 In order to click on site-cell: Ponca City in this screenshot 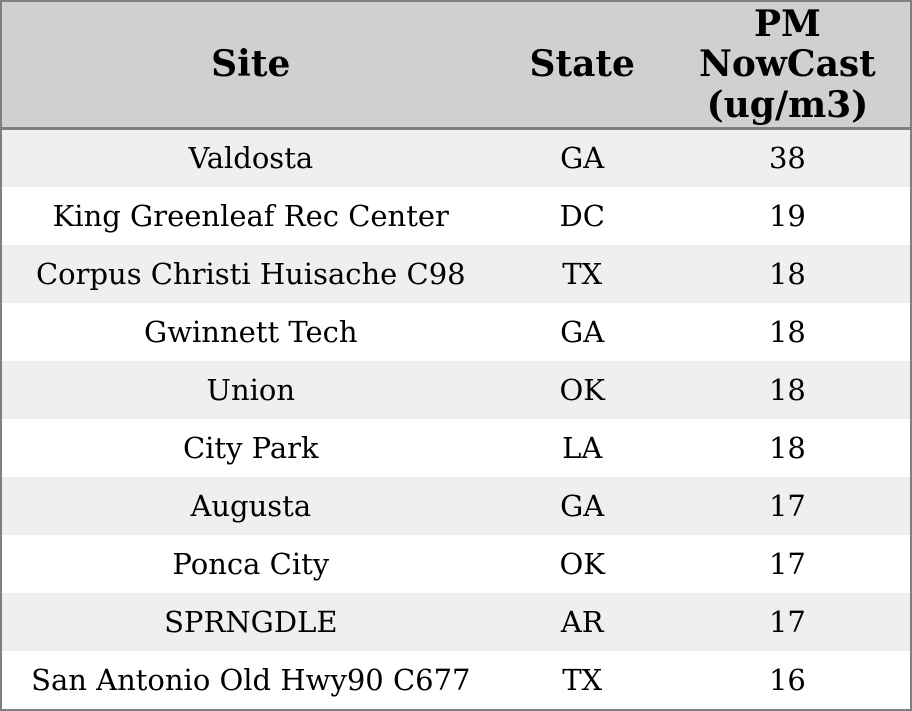, I will do `click(251, 563)`.